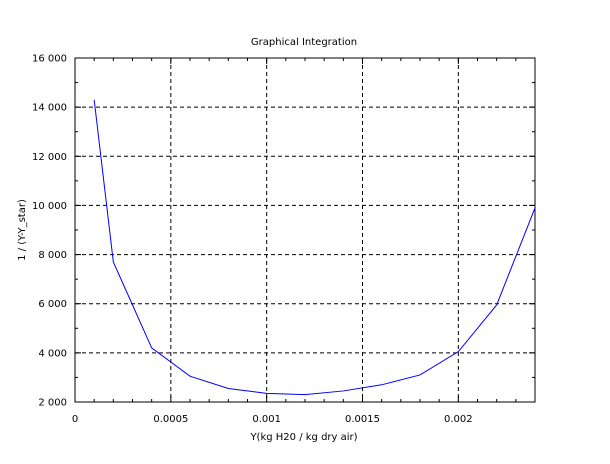  I want to click on x-axis-label: Y(kg H20 / kg dry air), so click(303, 437).